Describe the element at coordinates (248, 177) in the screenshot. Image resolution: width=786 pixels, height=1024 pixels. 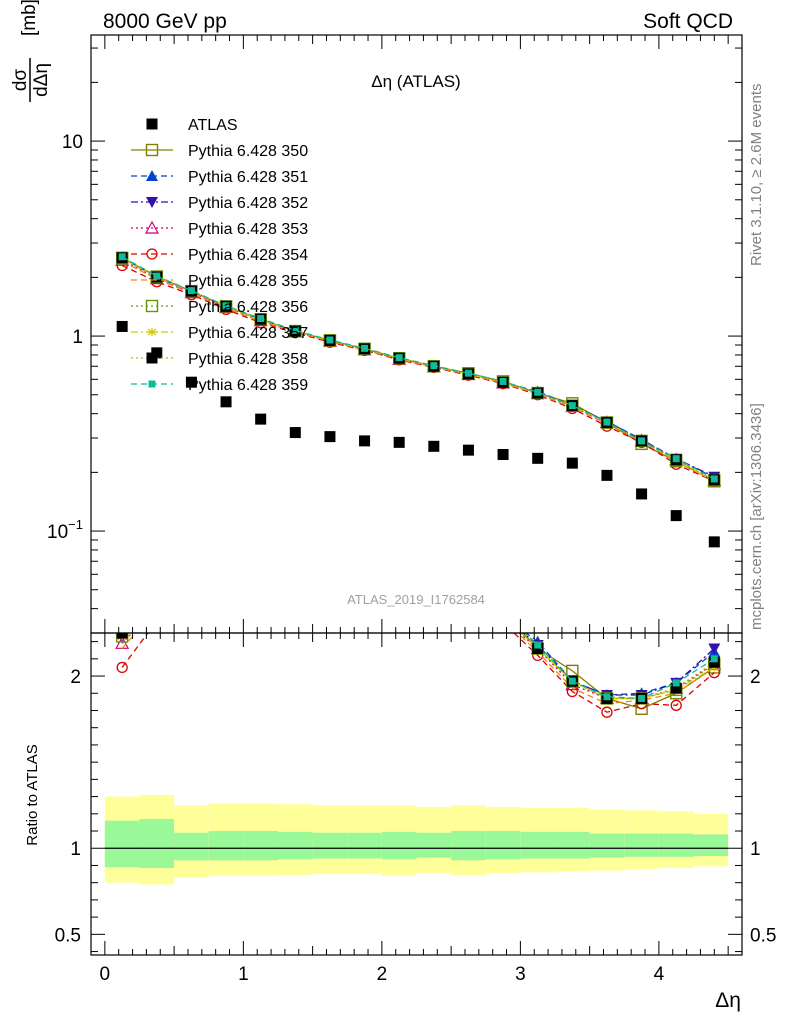
I see `legend-label-pythia-6-428-351: Pythia 6.428 351` at that location.